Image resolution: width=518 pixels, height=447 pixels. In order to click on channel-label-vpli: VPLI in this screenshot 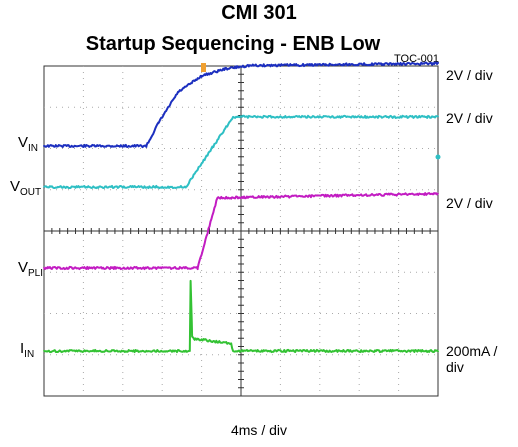, I will do `click(31, 269)`.